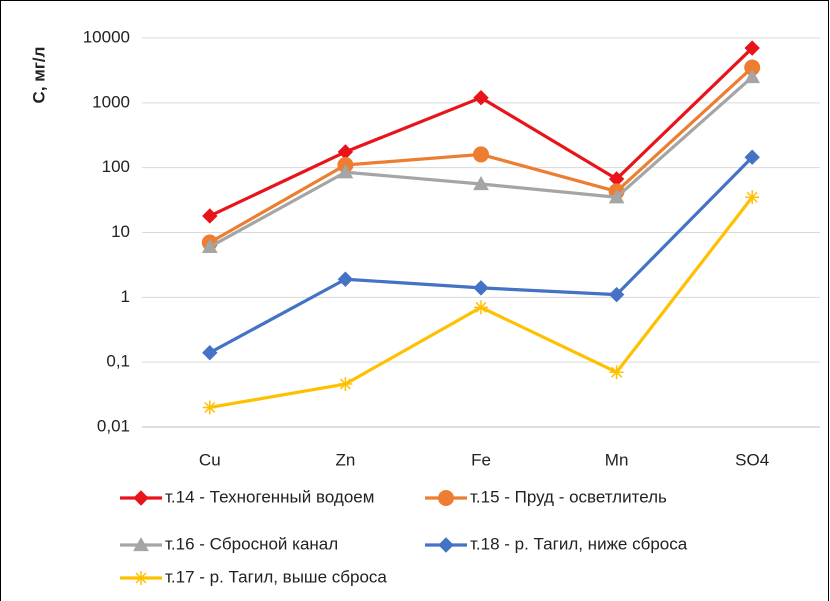 The height and width of the screenshot is (601, 830). I want to click on x-tick-label: Cu, so click(210, 459).